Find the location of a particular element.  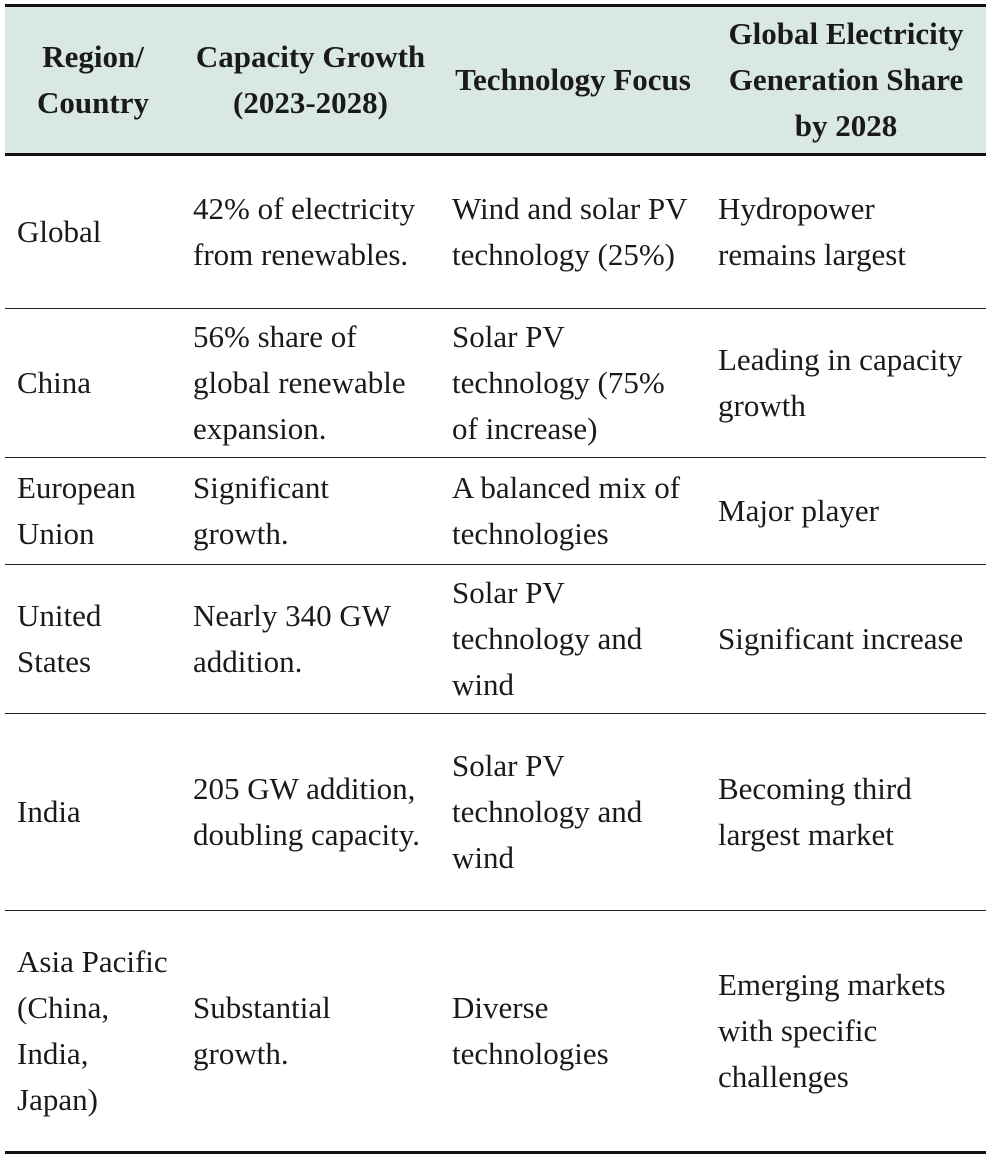

cell-generation-share: Becoming third largest market is located at coordinates (815, 811).